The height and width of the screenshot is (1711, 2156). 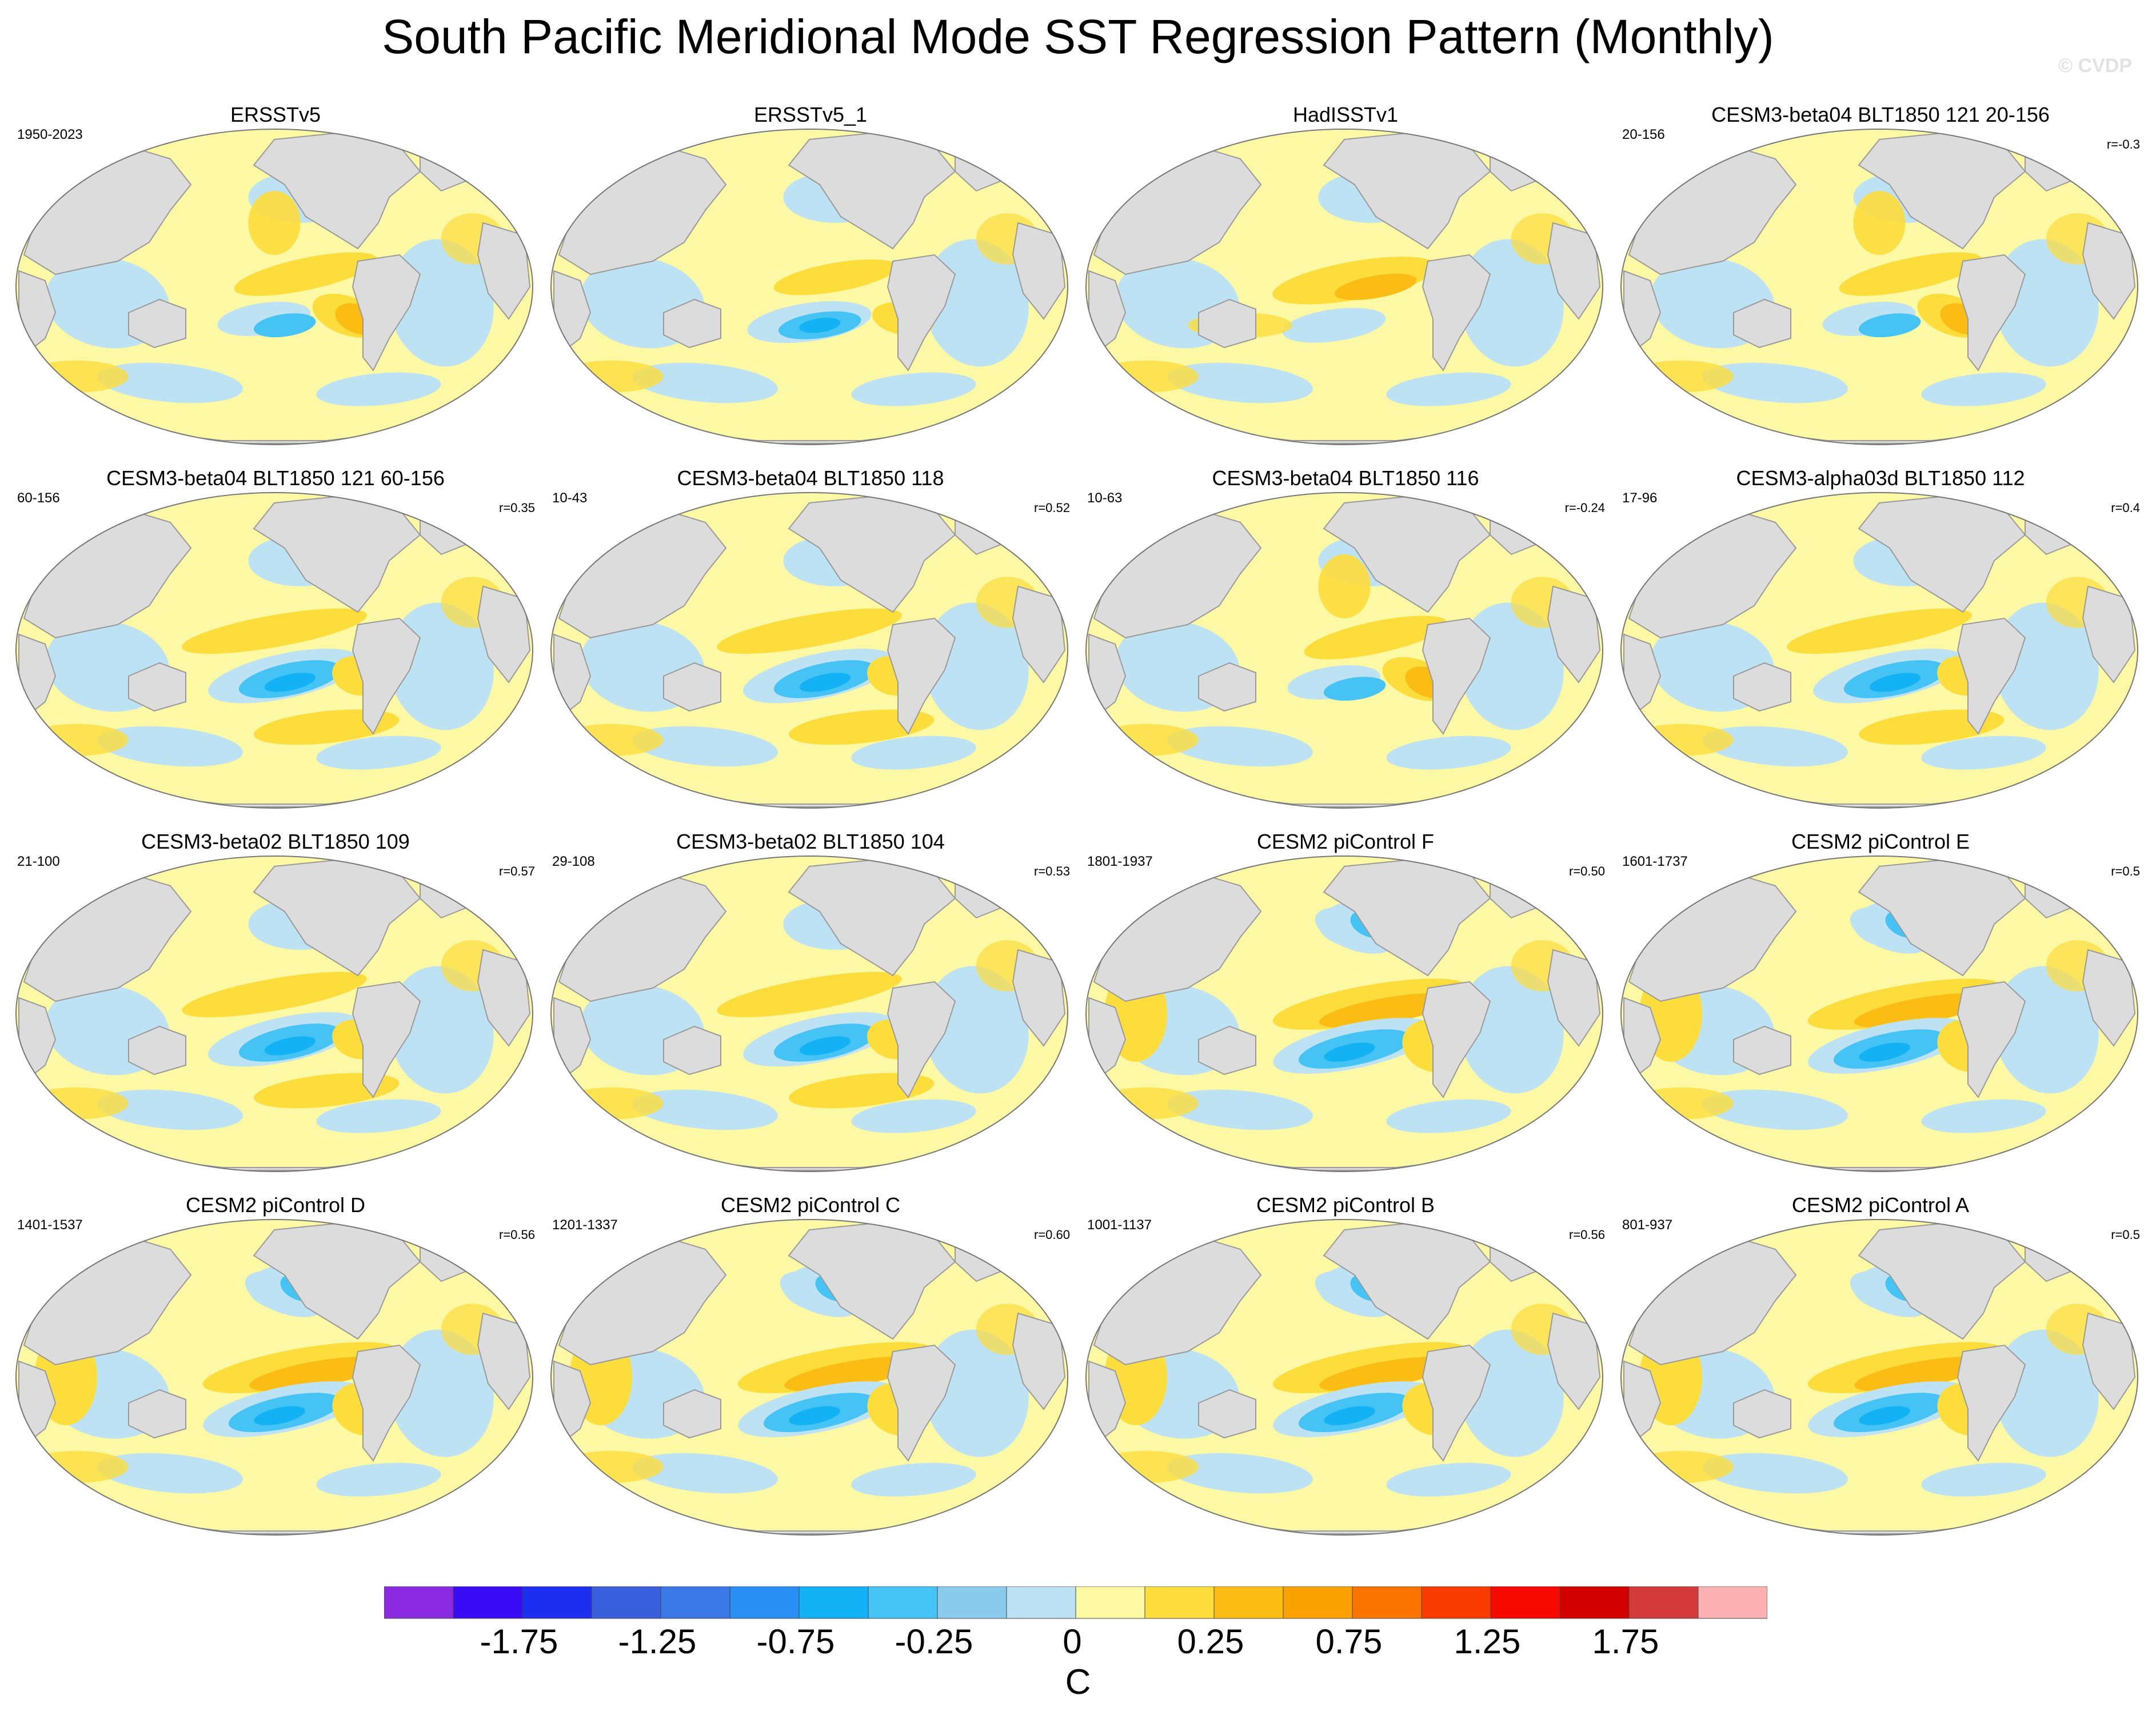 I want to click on panel-title: CESM3-beta04 BLT1850 116, so click(x=1345, y=478).